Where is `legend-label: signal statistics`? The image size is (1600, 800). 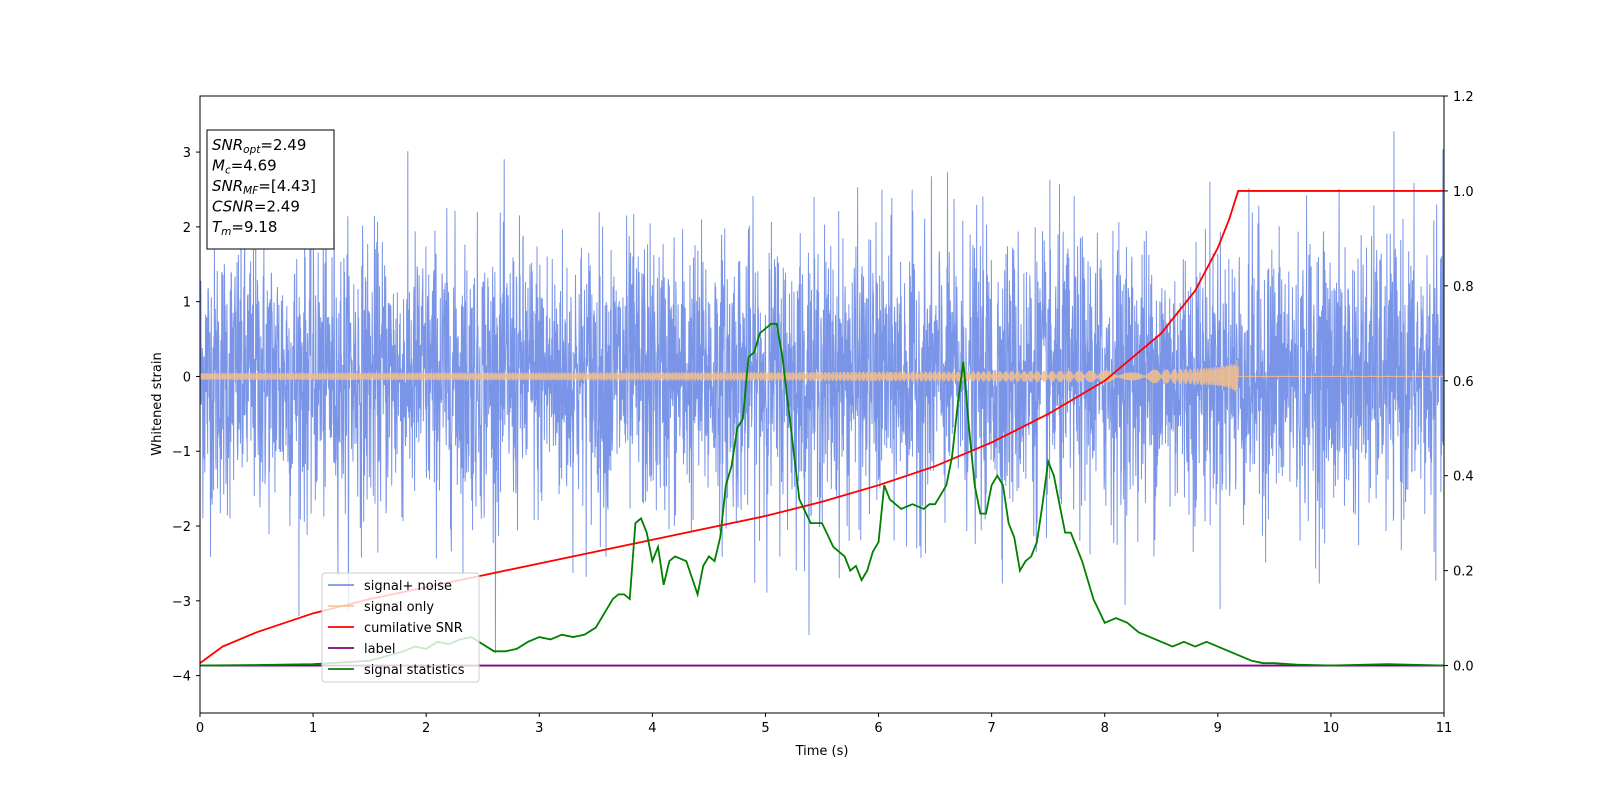 legend-label: signal statistics is located at coordinates (414, 670).